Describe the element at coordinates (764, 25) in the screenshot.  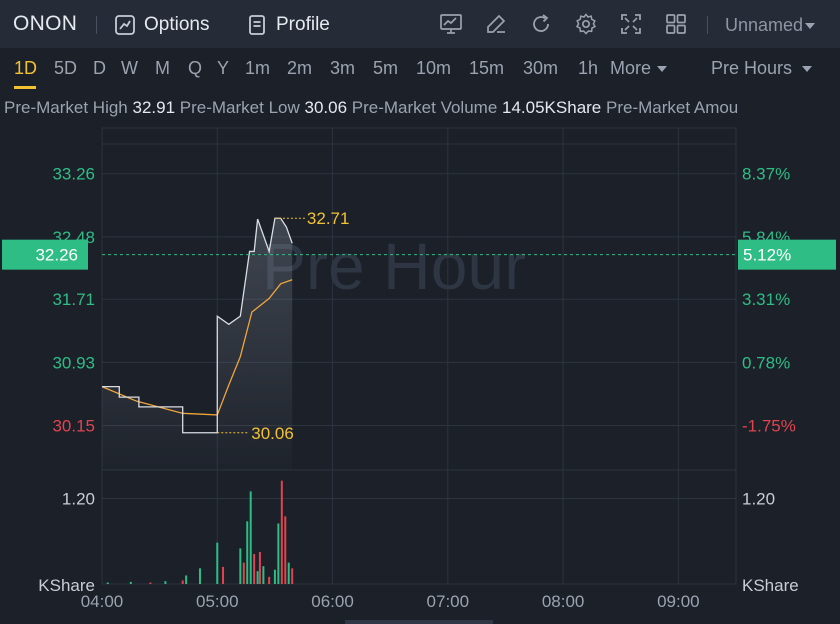
I see `layout-name-label: Unnamed` at that location.